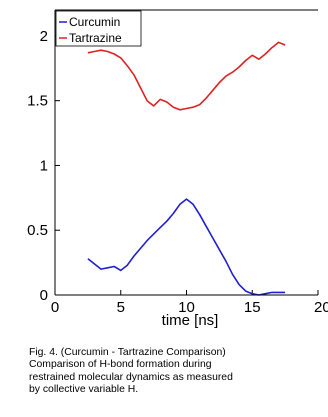 This screenshot has width=328, height=417. What do you see at coordinates (37, 101) in the screenshot?
I see `y-tick-label: 1.5` at bounding box center [37, 101].